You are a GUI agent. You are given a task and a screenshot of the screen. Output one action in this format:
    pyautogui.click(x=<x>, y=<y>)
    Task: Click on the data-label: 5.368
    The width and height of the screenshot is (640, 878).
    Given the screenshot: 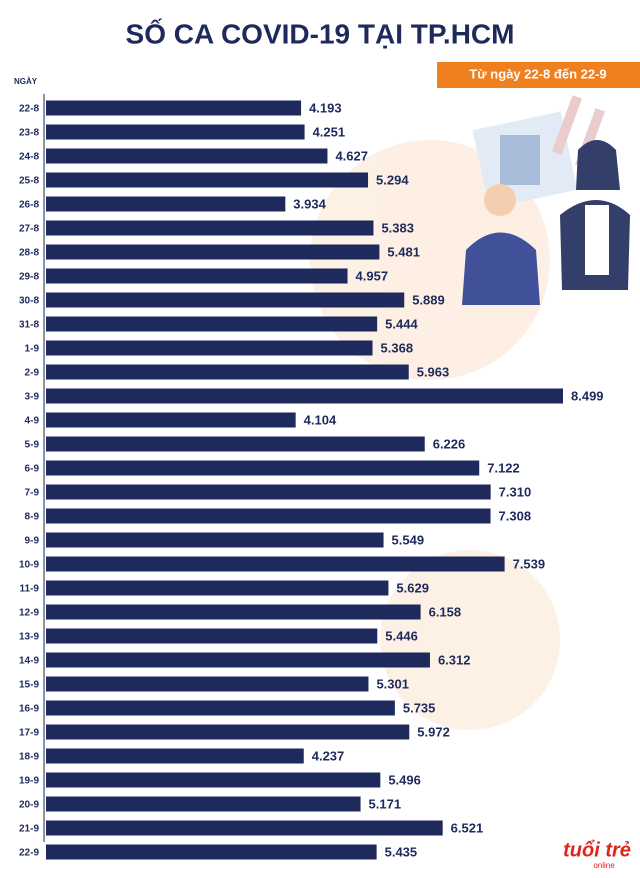 What is the action you would take?
    pyautogui.click(x=397, y=347)
    